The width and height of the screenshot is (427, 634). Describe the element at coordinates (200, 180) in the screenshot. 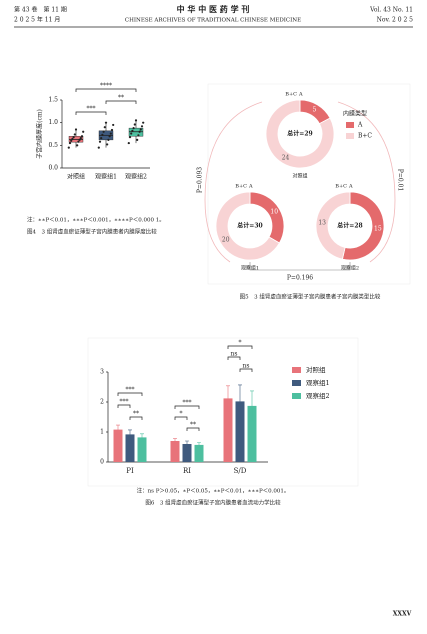

I see `p-value: P=0.093` at that location.